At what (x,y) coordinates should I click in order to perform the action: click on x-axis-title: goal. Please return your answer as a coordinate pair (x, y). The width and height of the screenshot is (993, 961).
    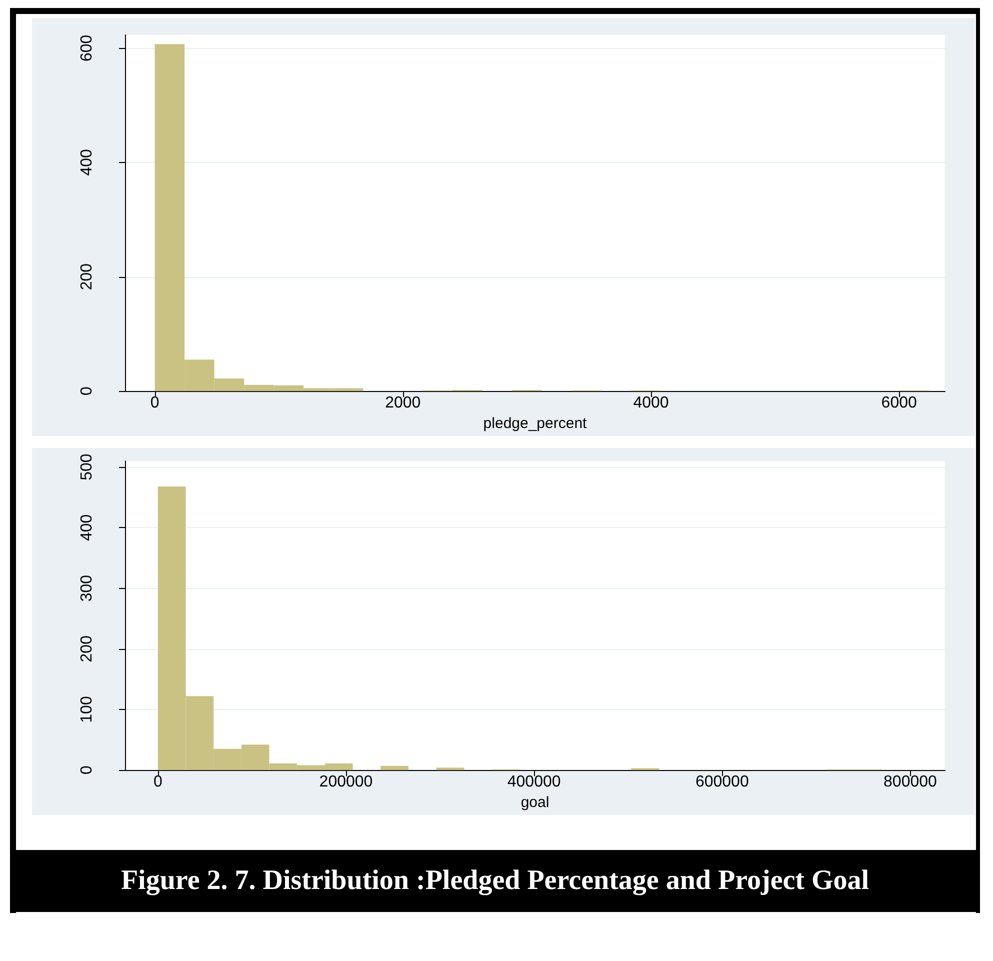
    Looking at the image, I should click on (535, 802).